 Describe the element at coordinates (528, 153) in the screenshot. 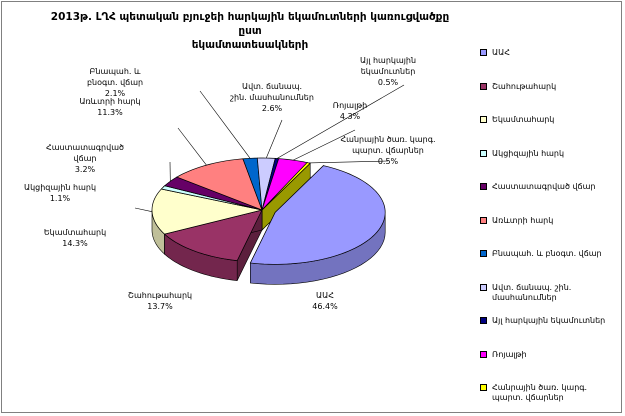

I see `legend-label: Ակցիզային հարկ` at that location.